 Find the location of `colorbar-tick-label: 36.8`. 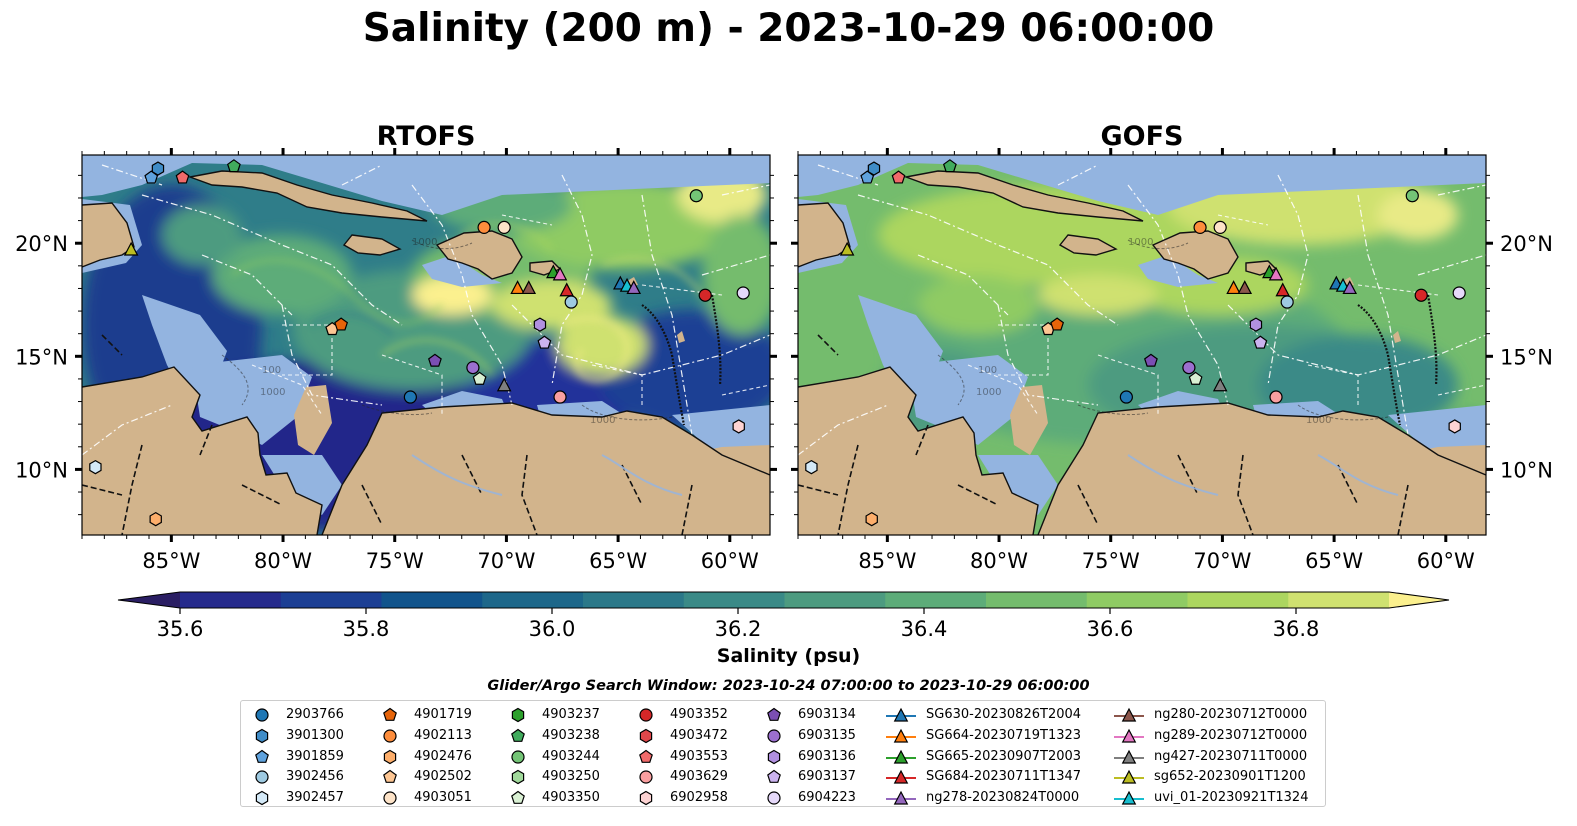

colorbar-tick-label: 36.8 is located at coordinates (1296, 629).